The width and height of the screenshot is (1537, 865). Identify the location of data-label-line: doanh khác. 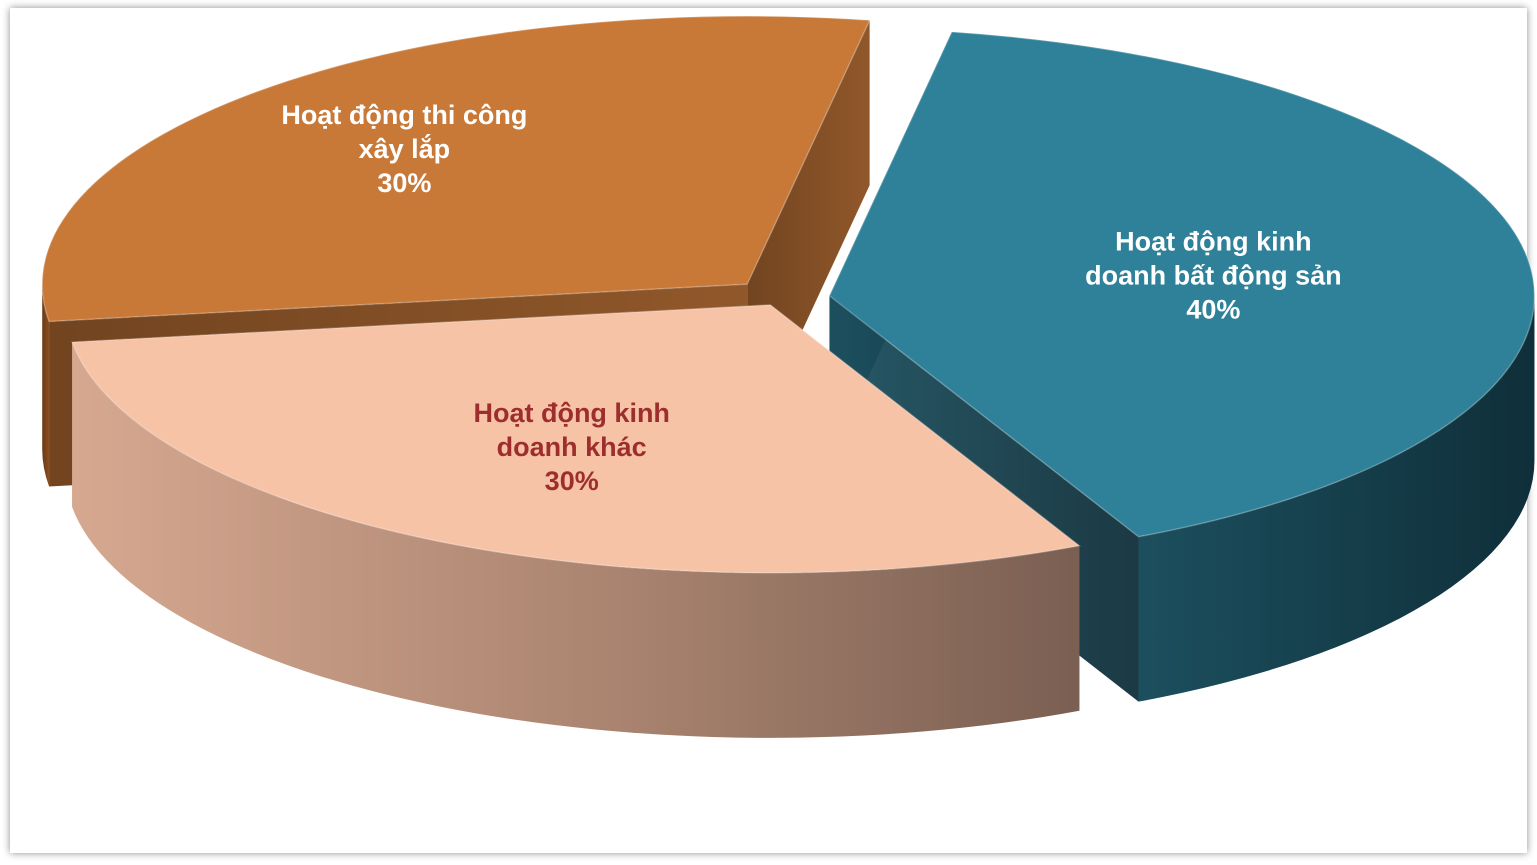
(572, 447).